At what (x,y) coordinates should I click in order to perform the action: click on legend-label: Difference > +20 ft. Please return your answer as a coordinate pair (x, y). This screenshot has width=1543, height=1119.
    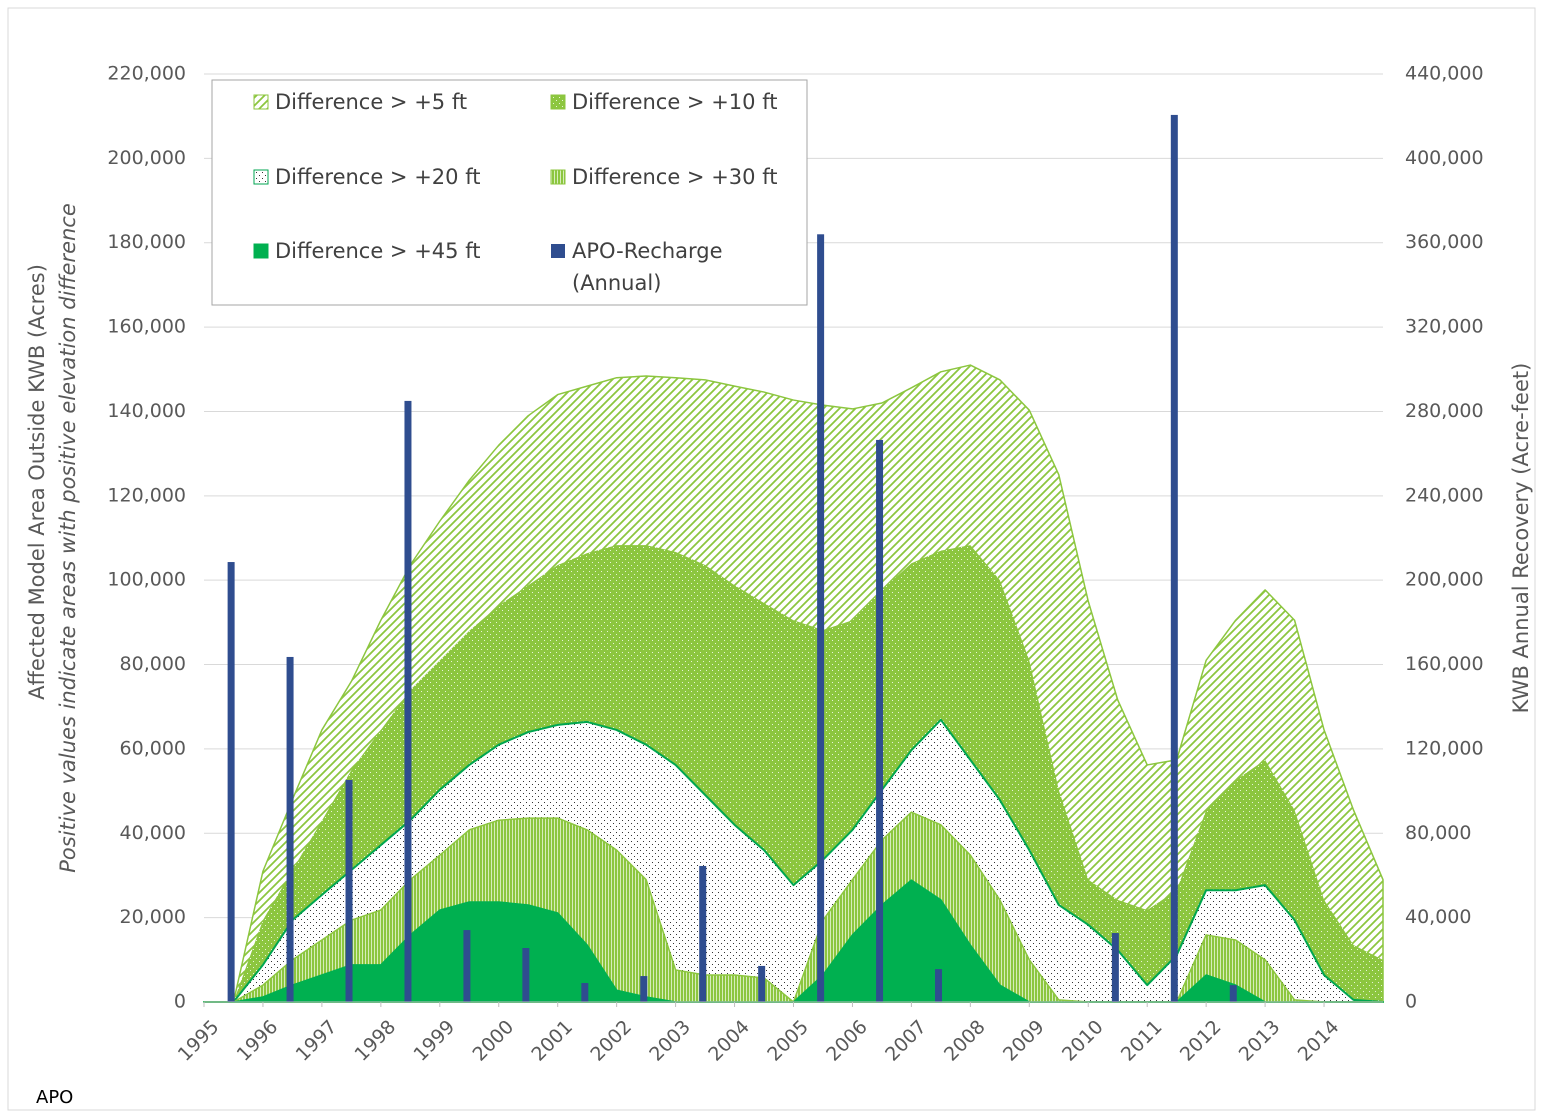
    Looking at the image, I should click on (378, 177).